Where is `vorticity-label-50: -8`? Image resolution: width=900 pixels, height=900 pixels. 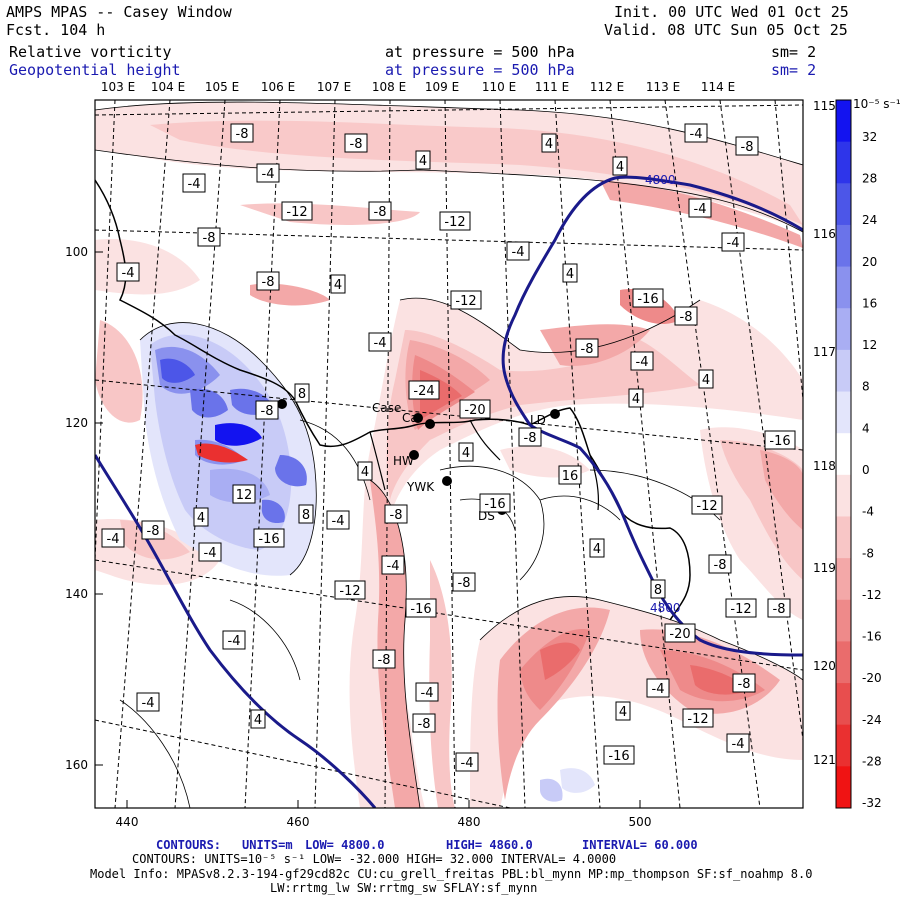
vorticity-label-50: -8 is located at coordinates (720, 565).